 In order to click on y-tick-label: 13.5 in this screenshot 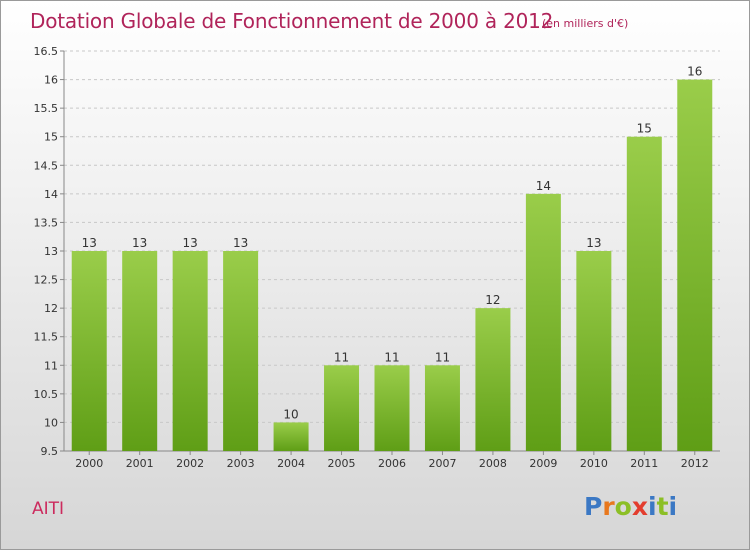, I will do `click(46, 222)`.